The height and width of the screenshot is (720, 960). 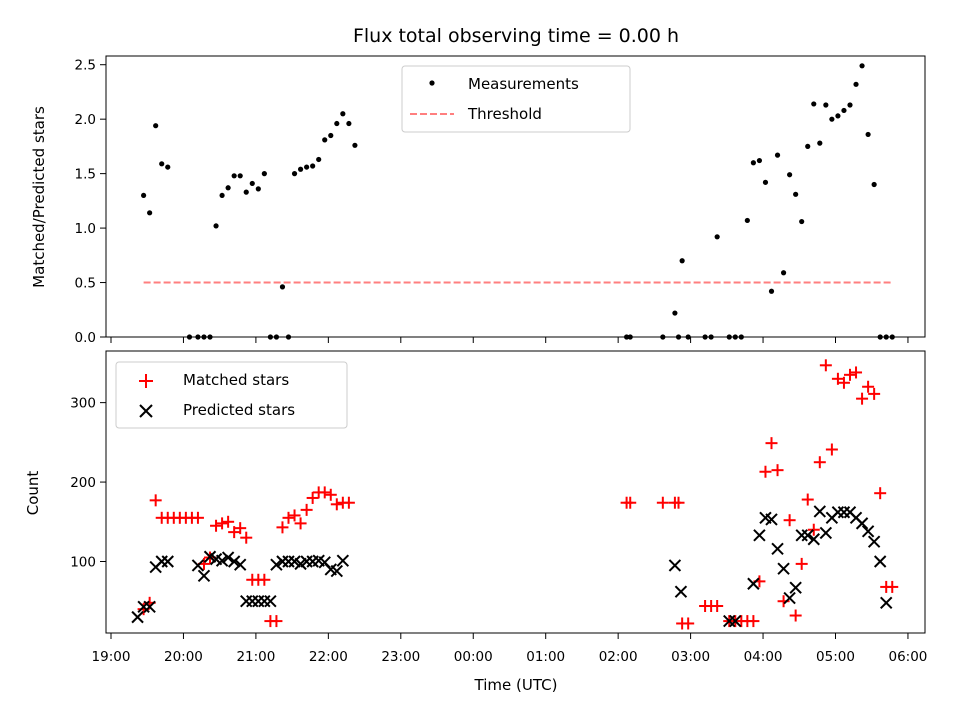 I want to click on legend-predicted-label: Predicted stars, so click(x=239, y=410).